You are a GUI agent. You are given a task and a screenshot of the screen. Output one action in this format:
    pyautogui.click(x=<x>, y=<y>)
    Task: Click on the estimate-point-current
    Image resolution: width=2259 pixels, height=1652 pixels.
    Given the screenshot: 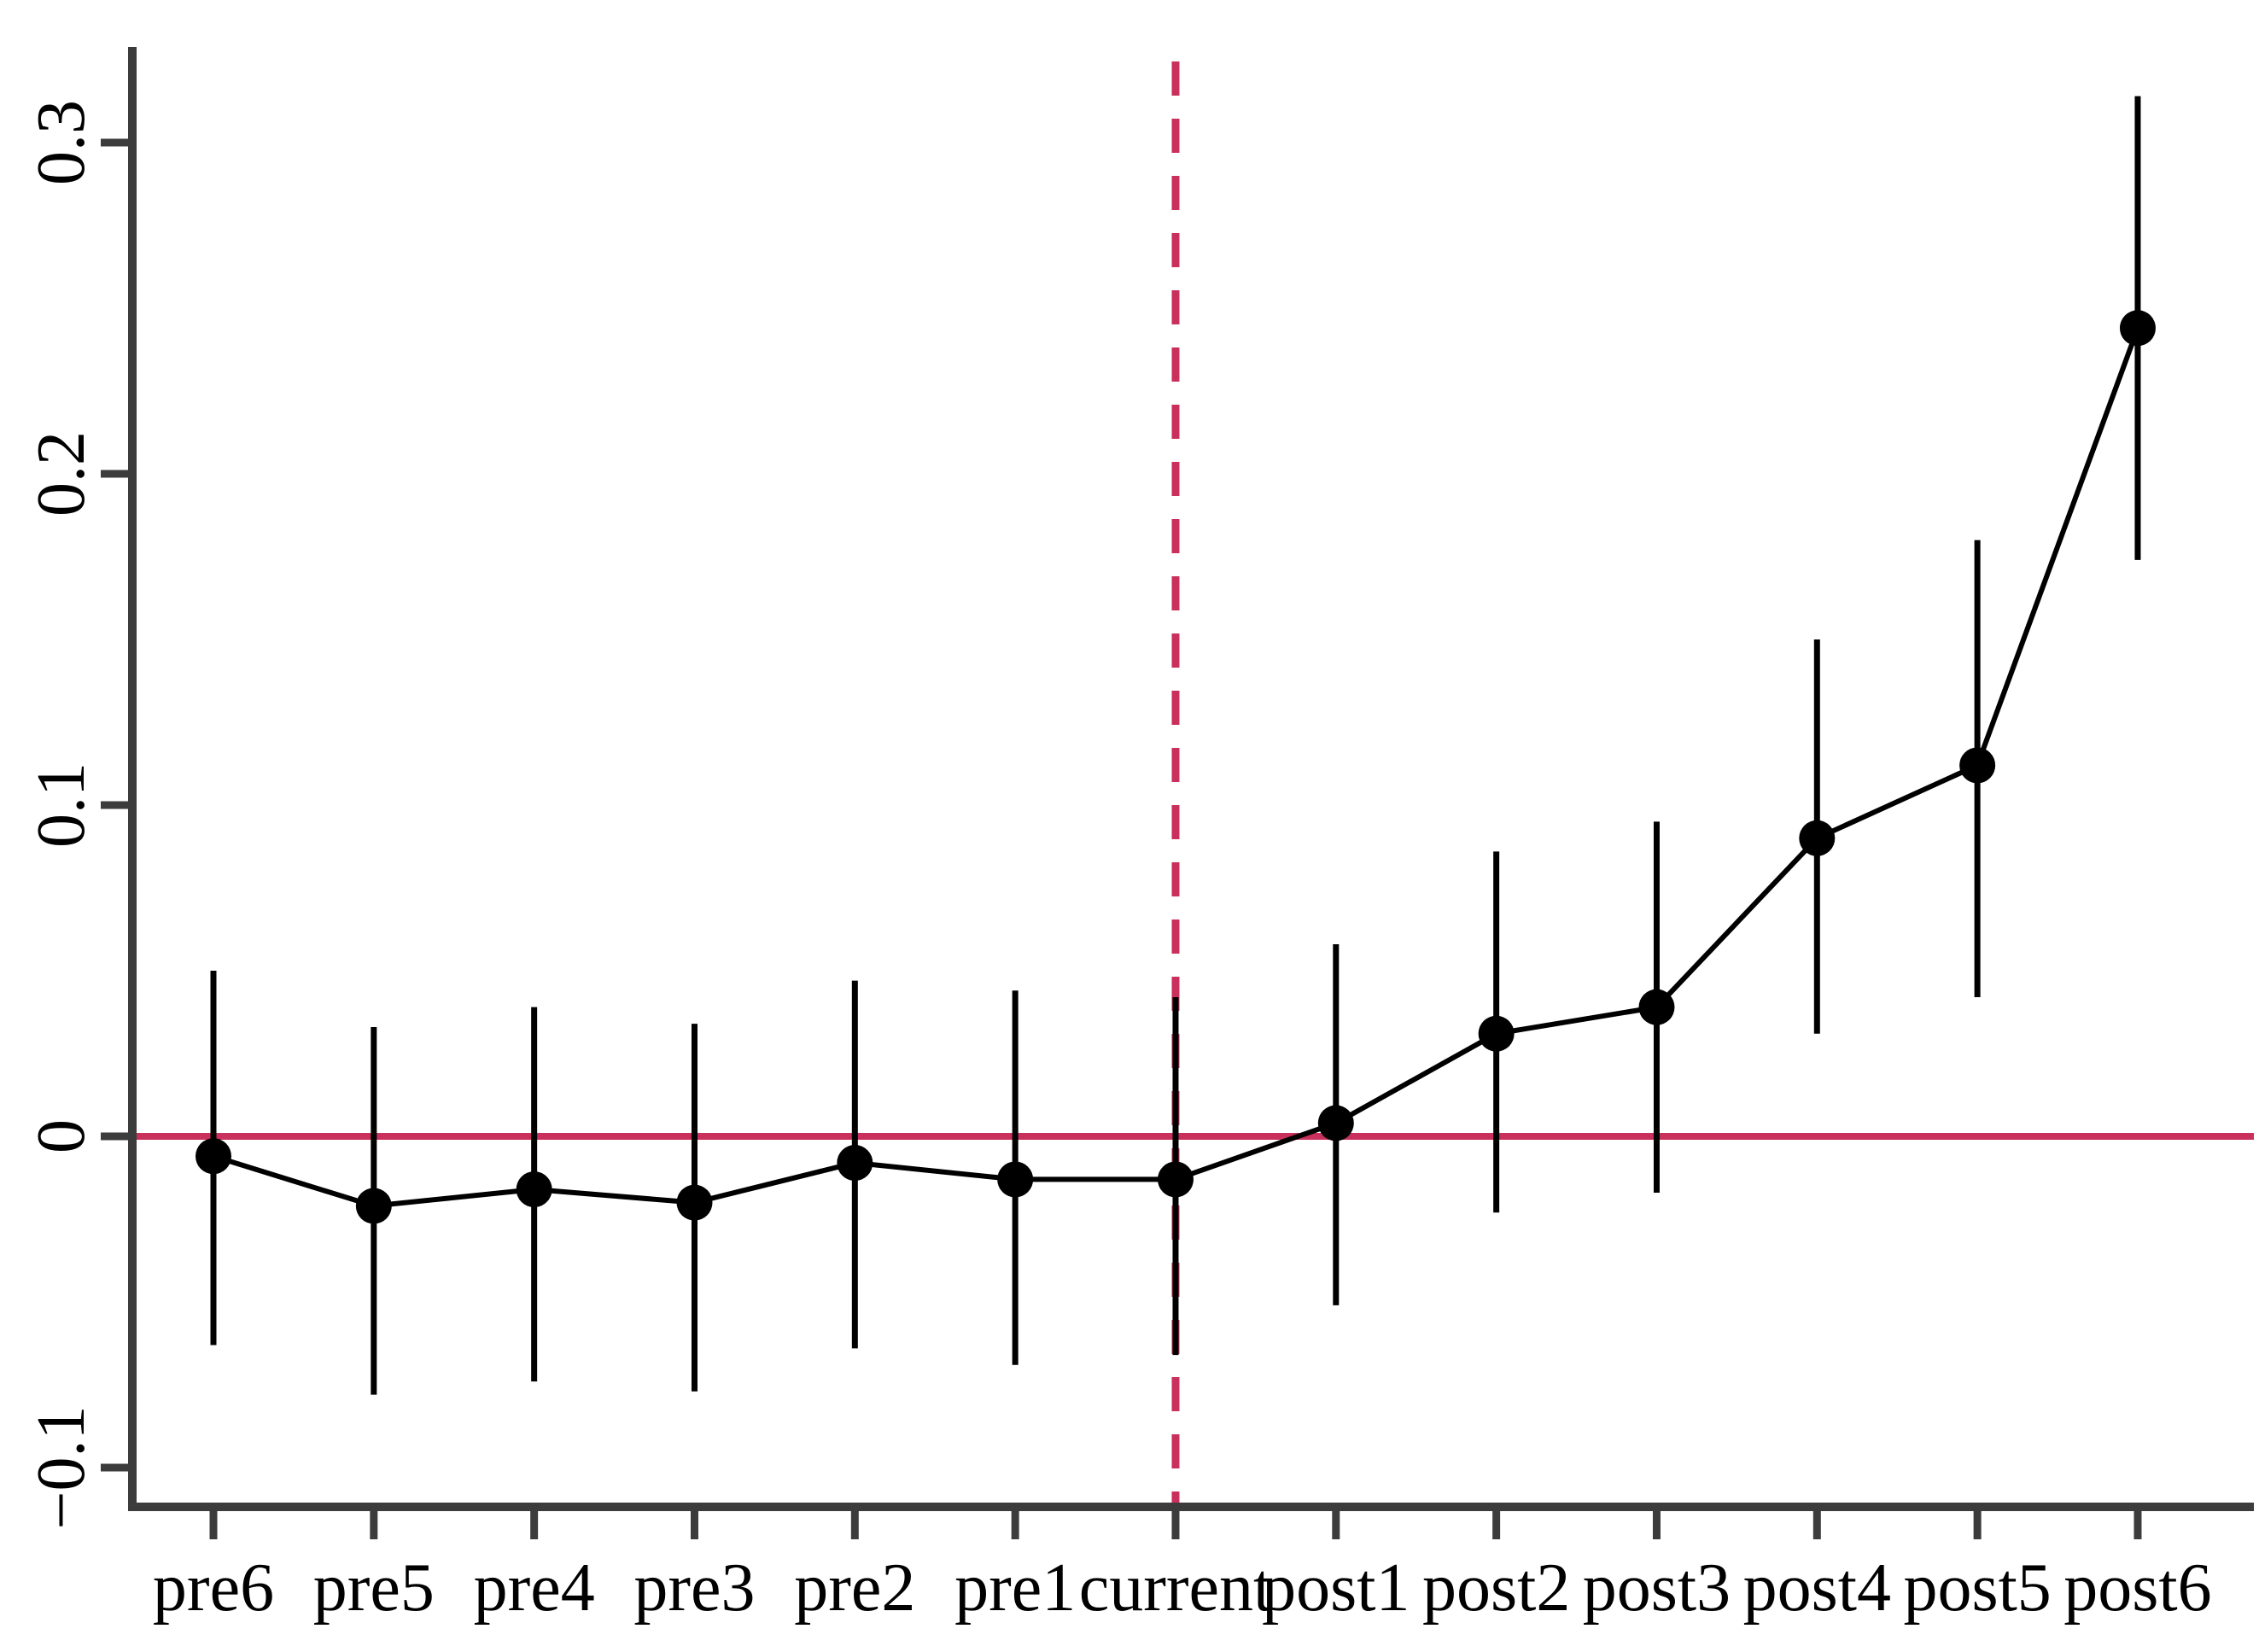 What is the action you would take?
    pyautogui.click(x=1175, y=1179)
    